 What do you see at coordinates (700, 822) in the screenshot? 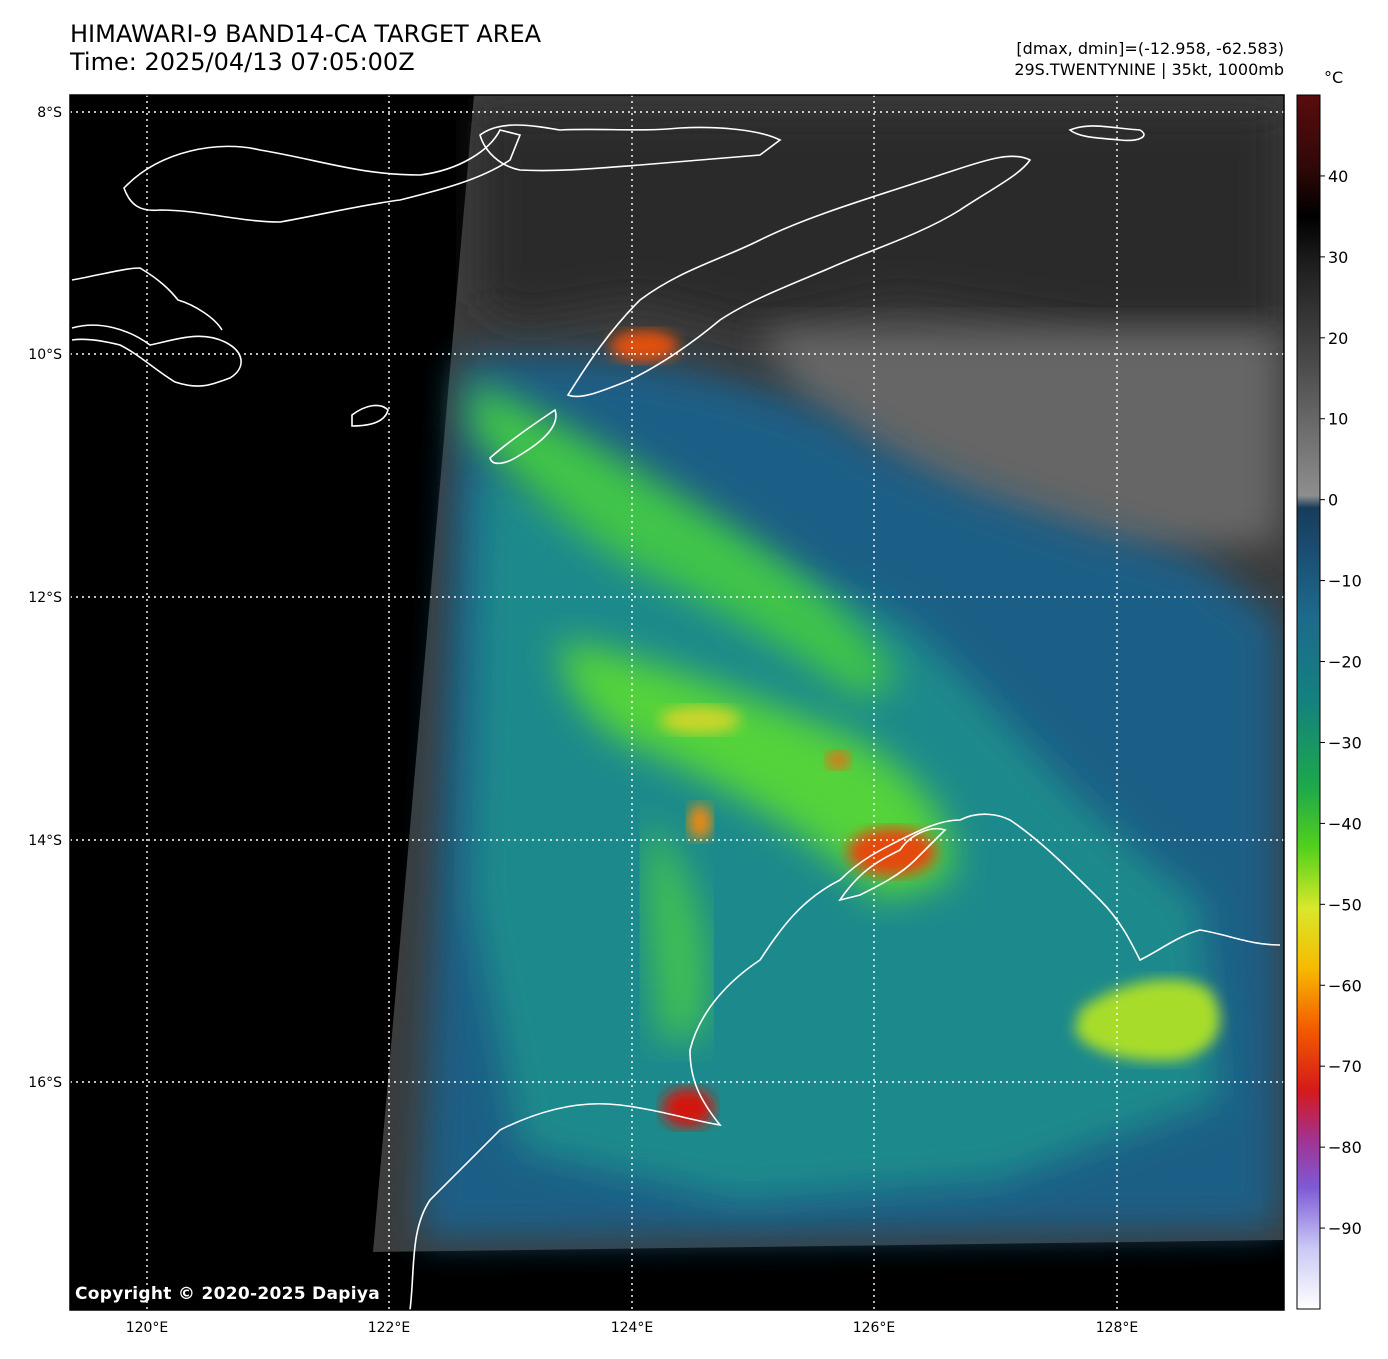
I see `cold-top-west` at bounding box center [700, 822].